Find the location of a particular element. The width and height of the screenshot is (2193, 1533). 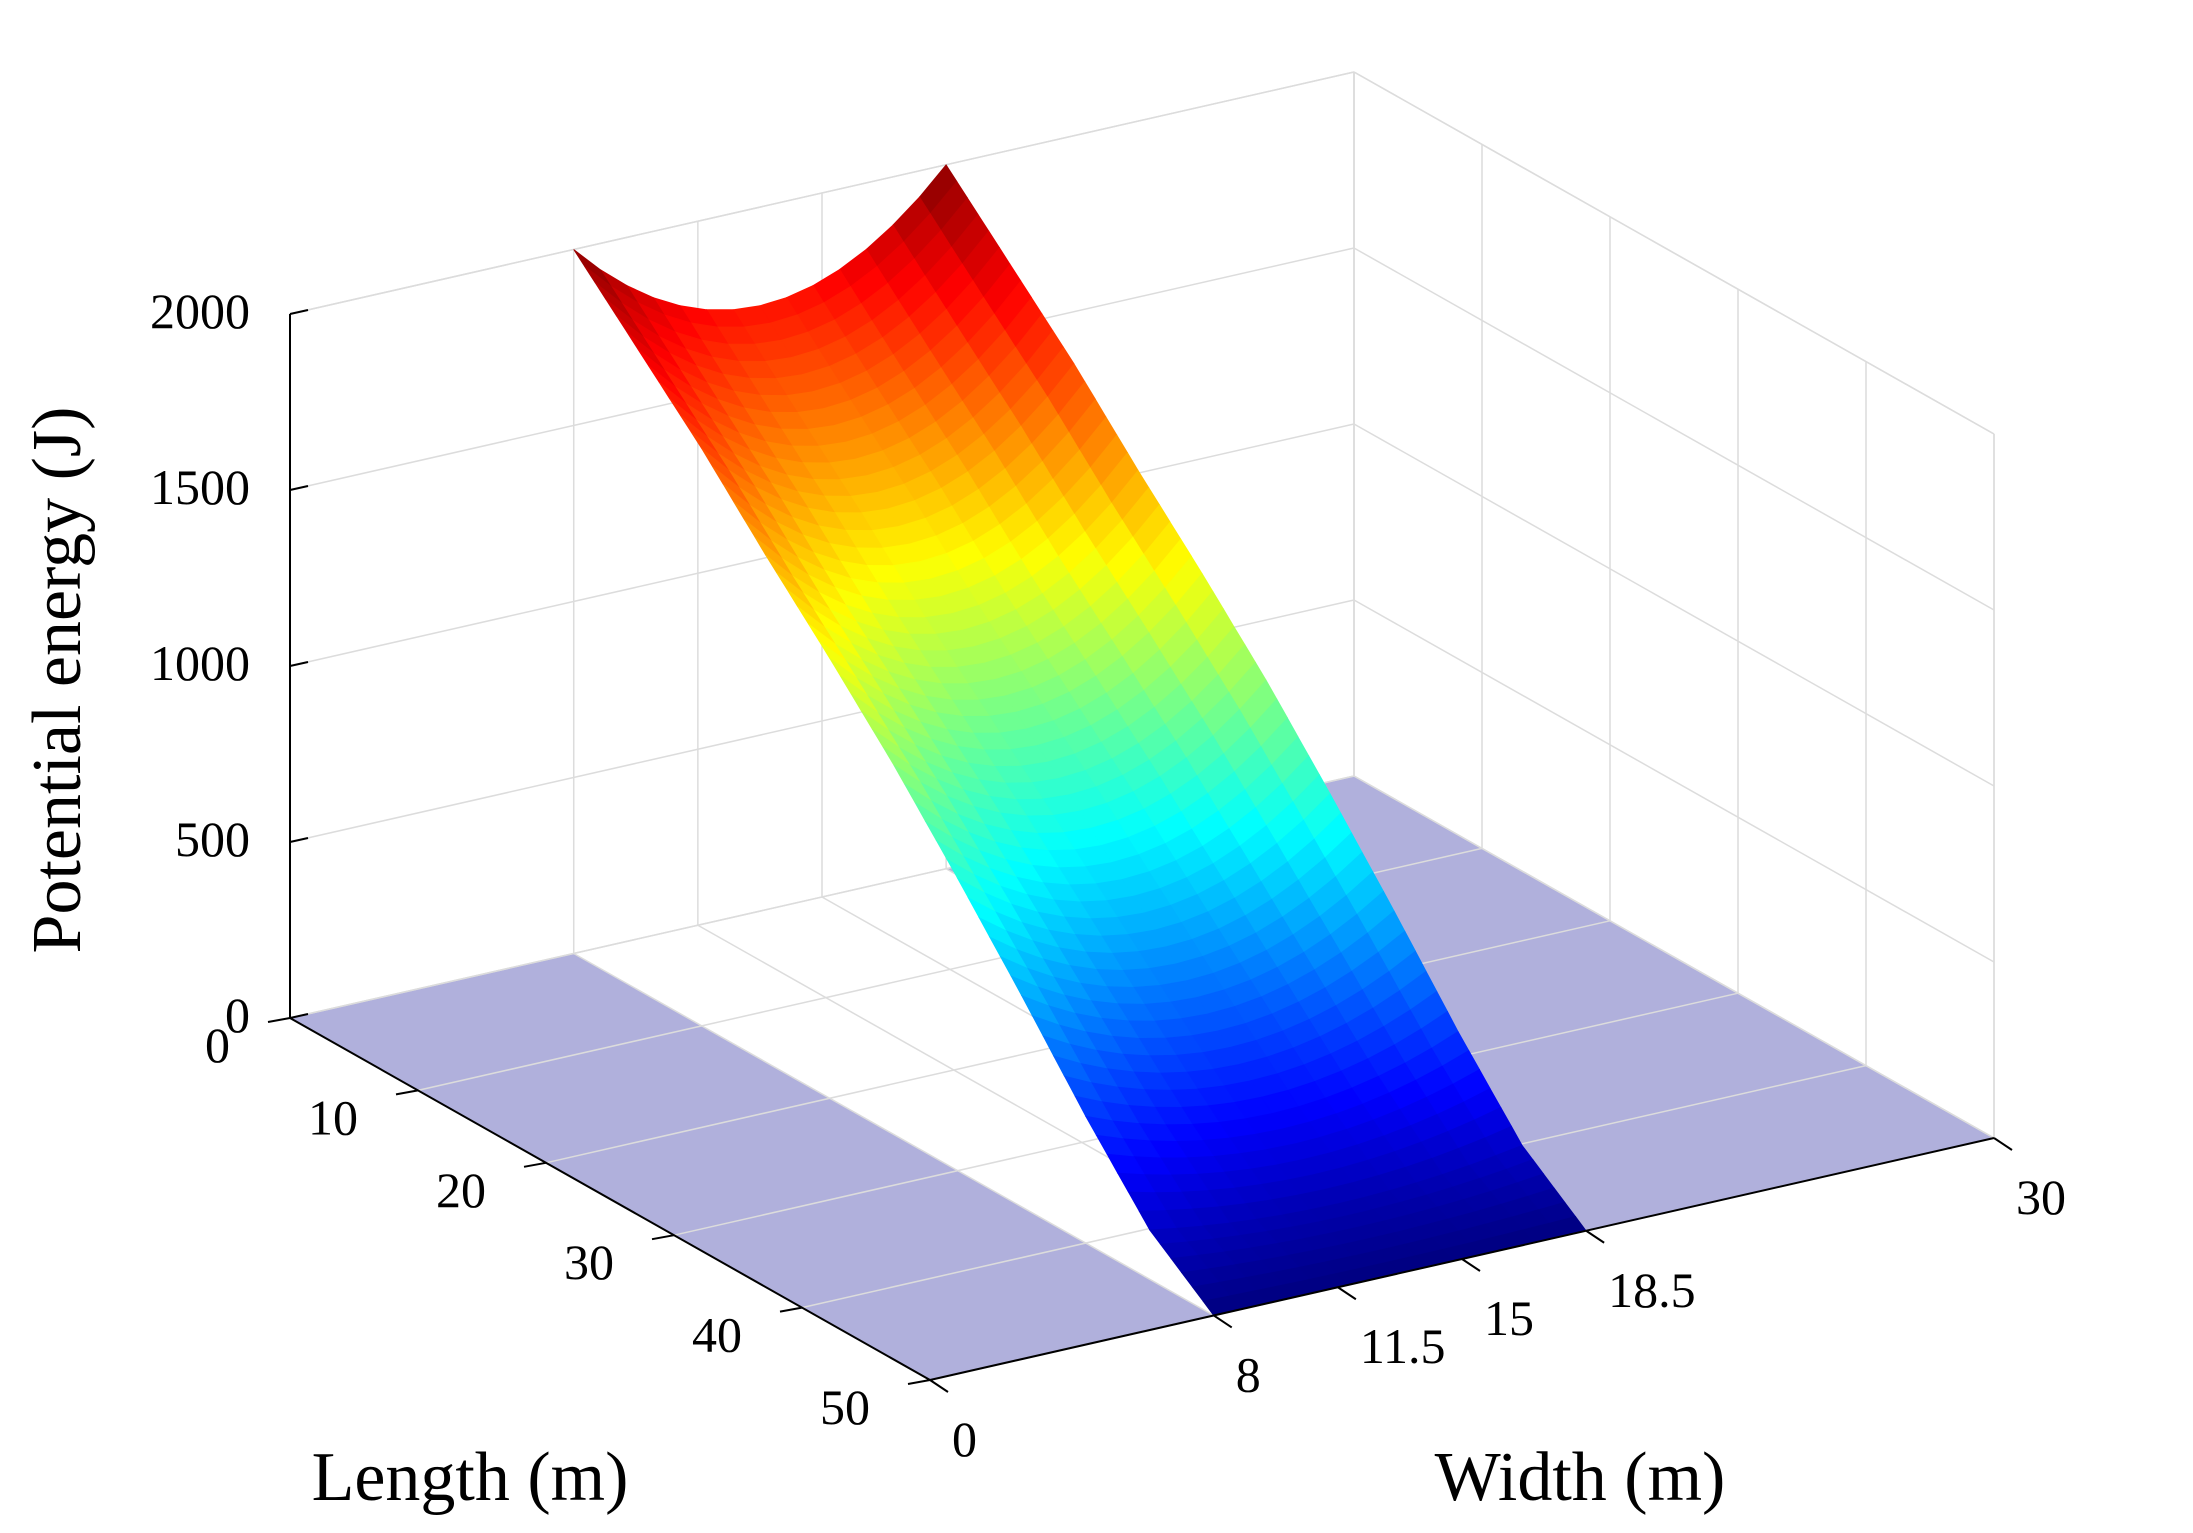

x-tick-label: 10 is located at coordinates (333, 1117).